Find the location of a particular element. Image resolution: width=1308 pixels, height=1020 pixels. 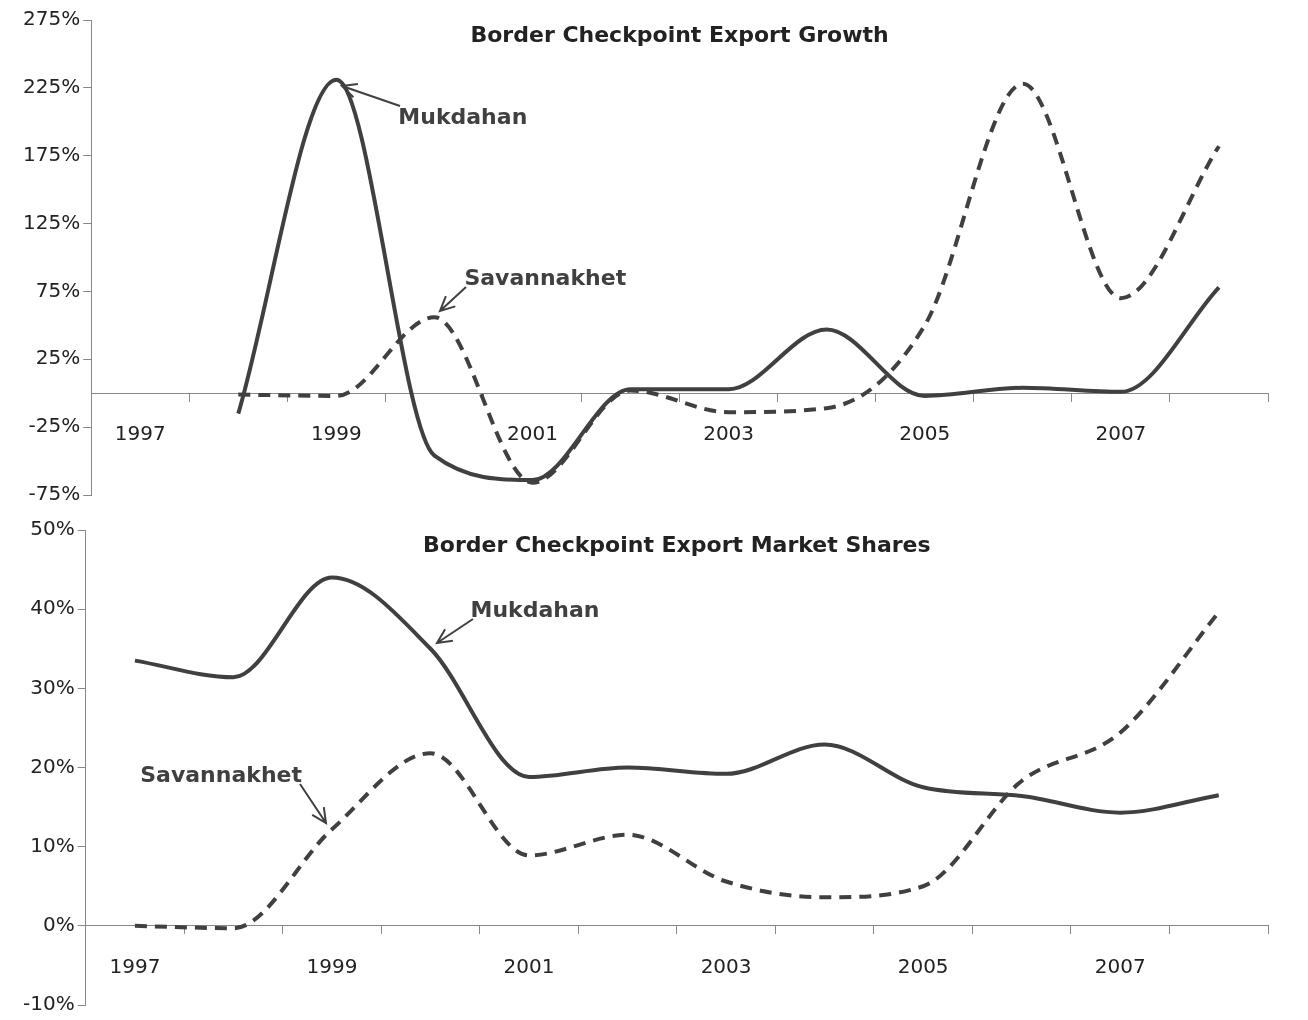

y-tick-label: 20% is located at coordinates (52, 765).